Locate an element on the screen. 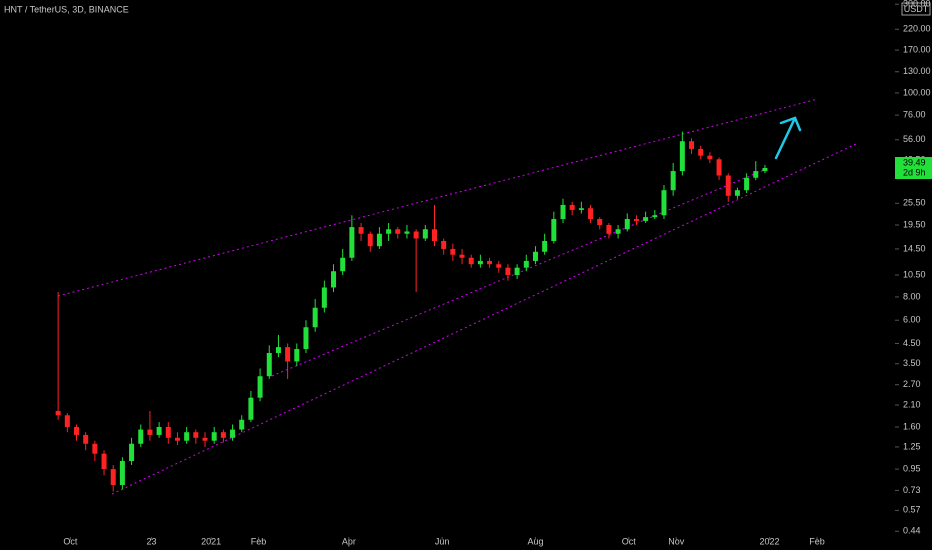  x-tick-label: Aug is located at coordinates (535, 541).